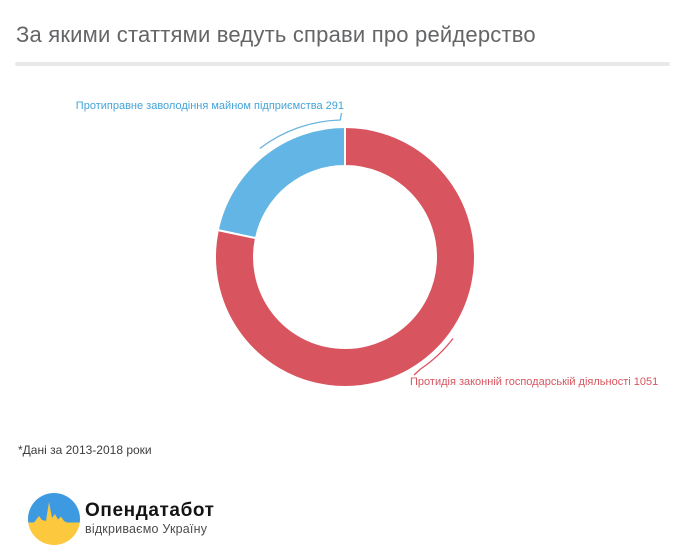 This screenshot has height=554, width=690. What do you see at coordinates (54, 533) in the screenshot?
I see `logo-flag-yellow` at bounding box center [54, 533].